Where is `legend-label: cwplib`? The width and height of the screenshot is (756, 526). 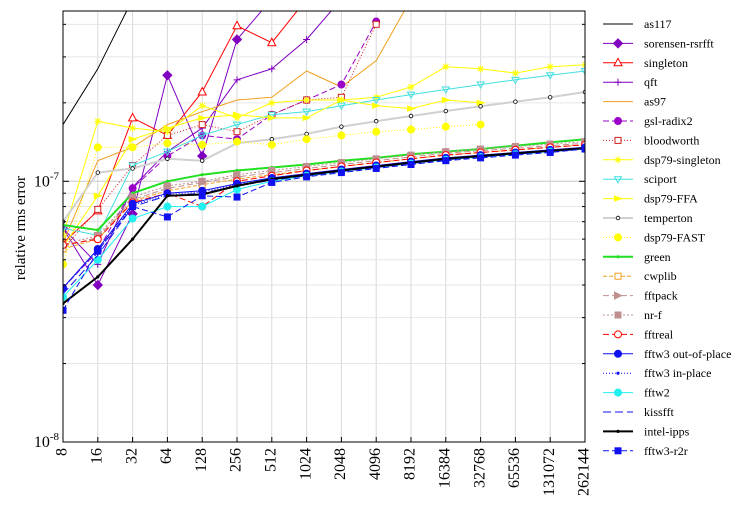 legend-label: cwplib is located at coordinates (660, 276).